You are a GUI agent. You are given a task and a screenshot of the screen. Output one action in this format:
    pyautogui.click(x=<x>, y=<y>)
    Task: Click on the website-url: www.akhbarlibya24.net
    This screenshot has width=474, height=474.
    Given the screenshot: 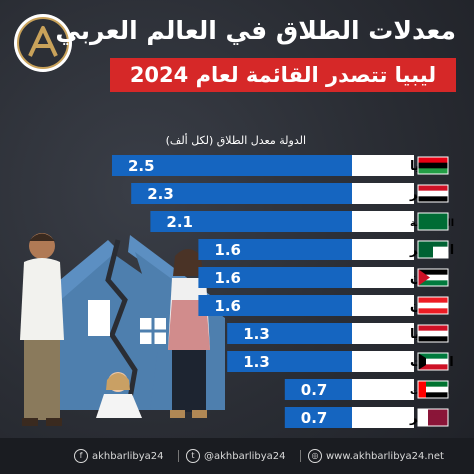 What is the action you would take?
    pyautogui.click(x=385, y=456)
    